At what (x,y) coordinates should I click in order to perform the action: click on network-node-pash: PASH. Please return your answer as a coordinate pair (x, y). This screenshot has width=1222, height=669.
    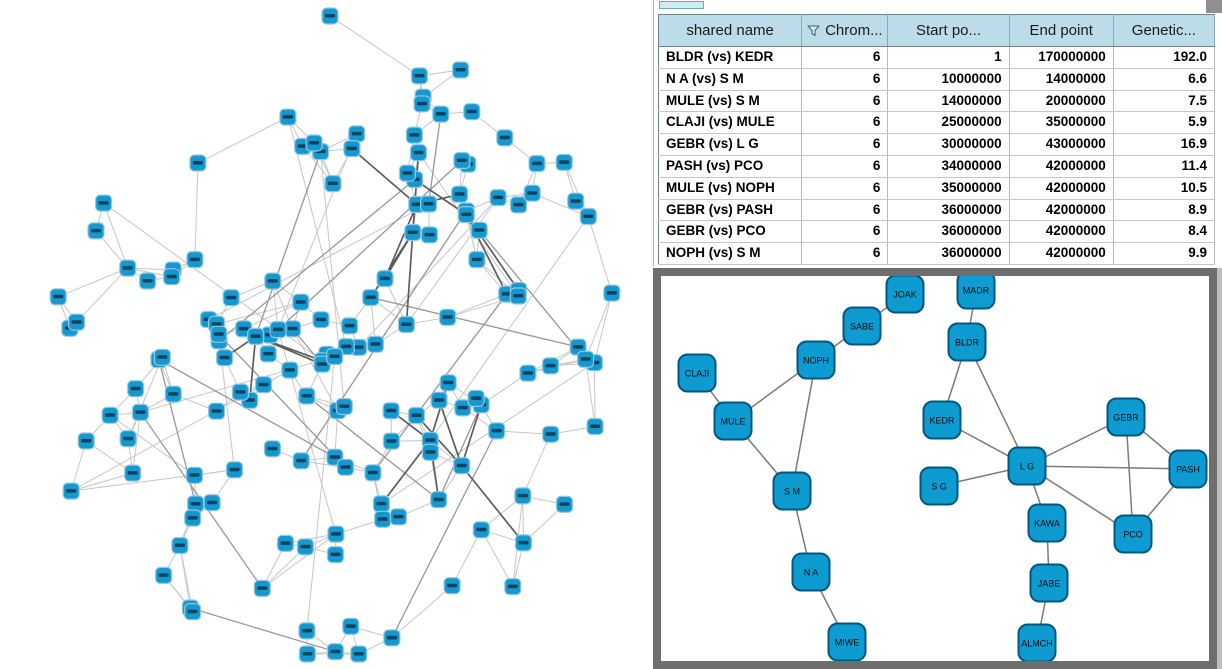
    Looking at the image, I should click on (1188, 469).